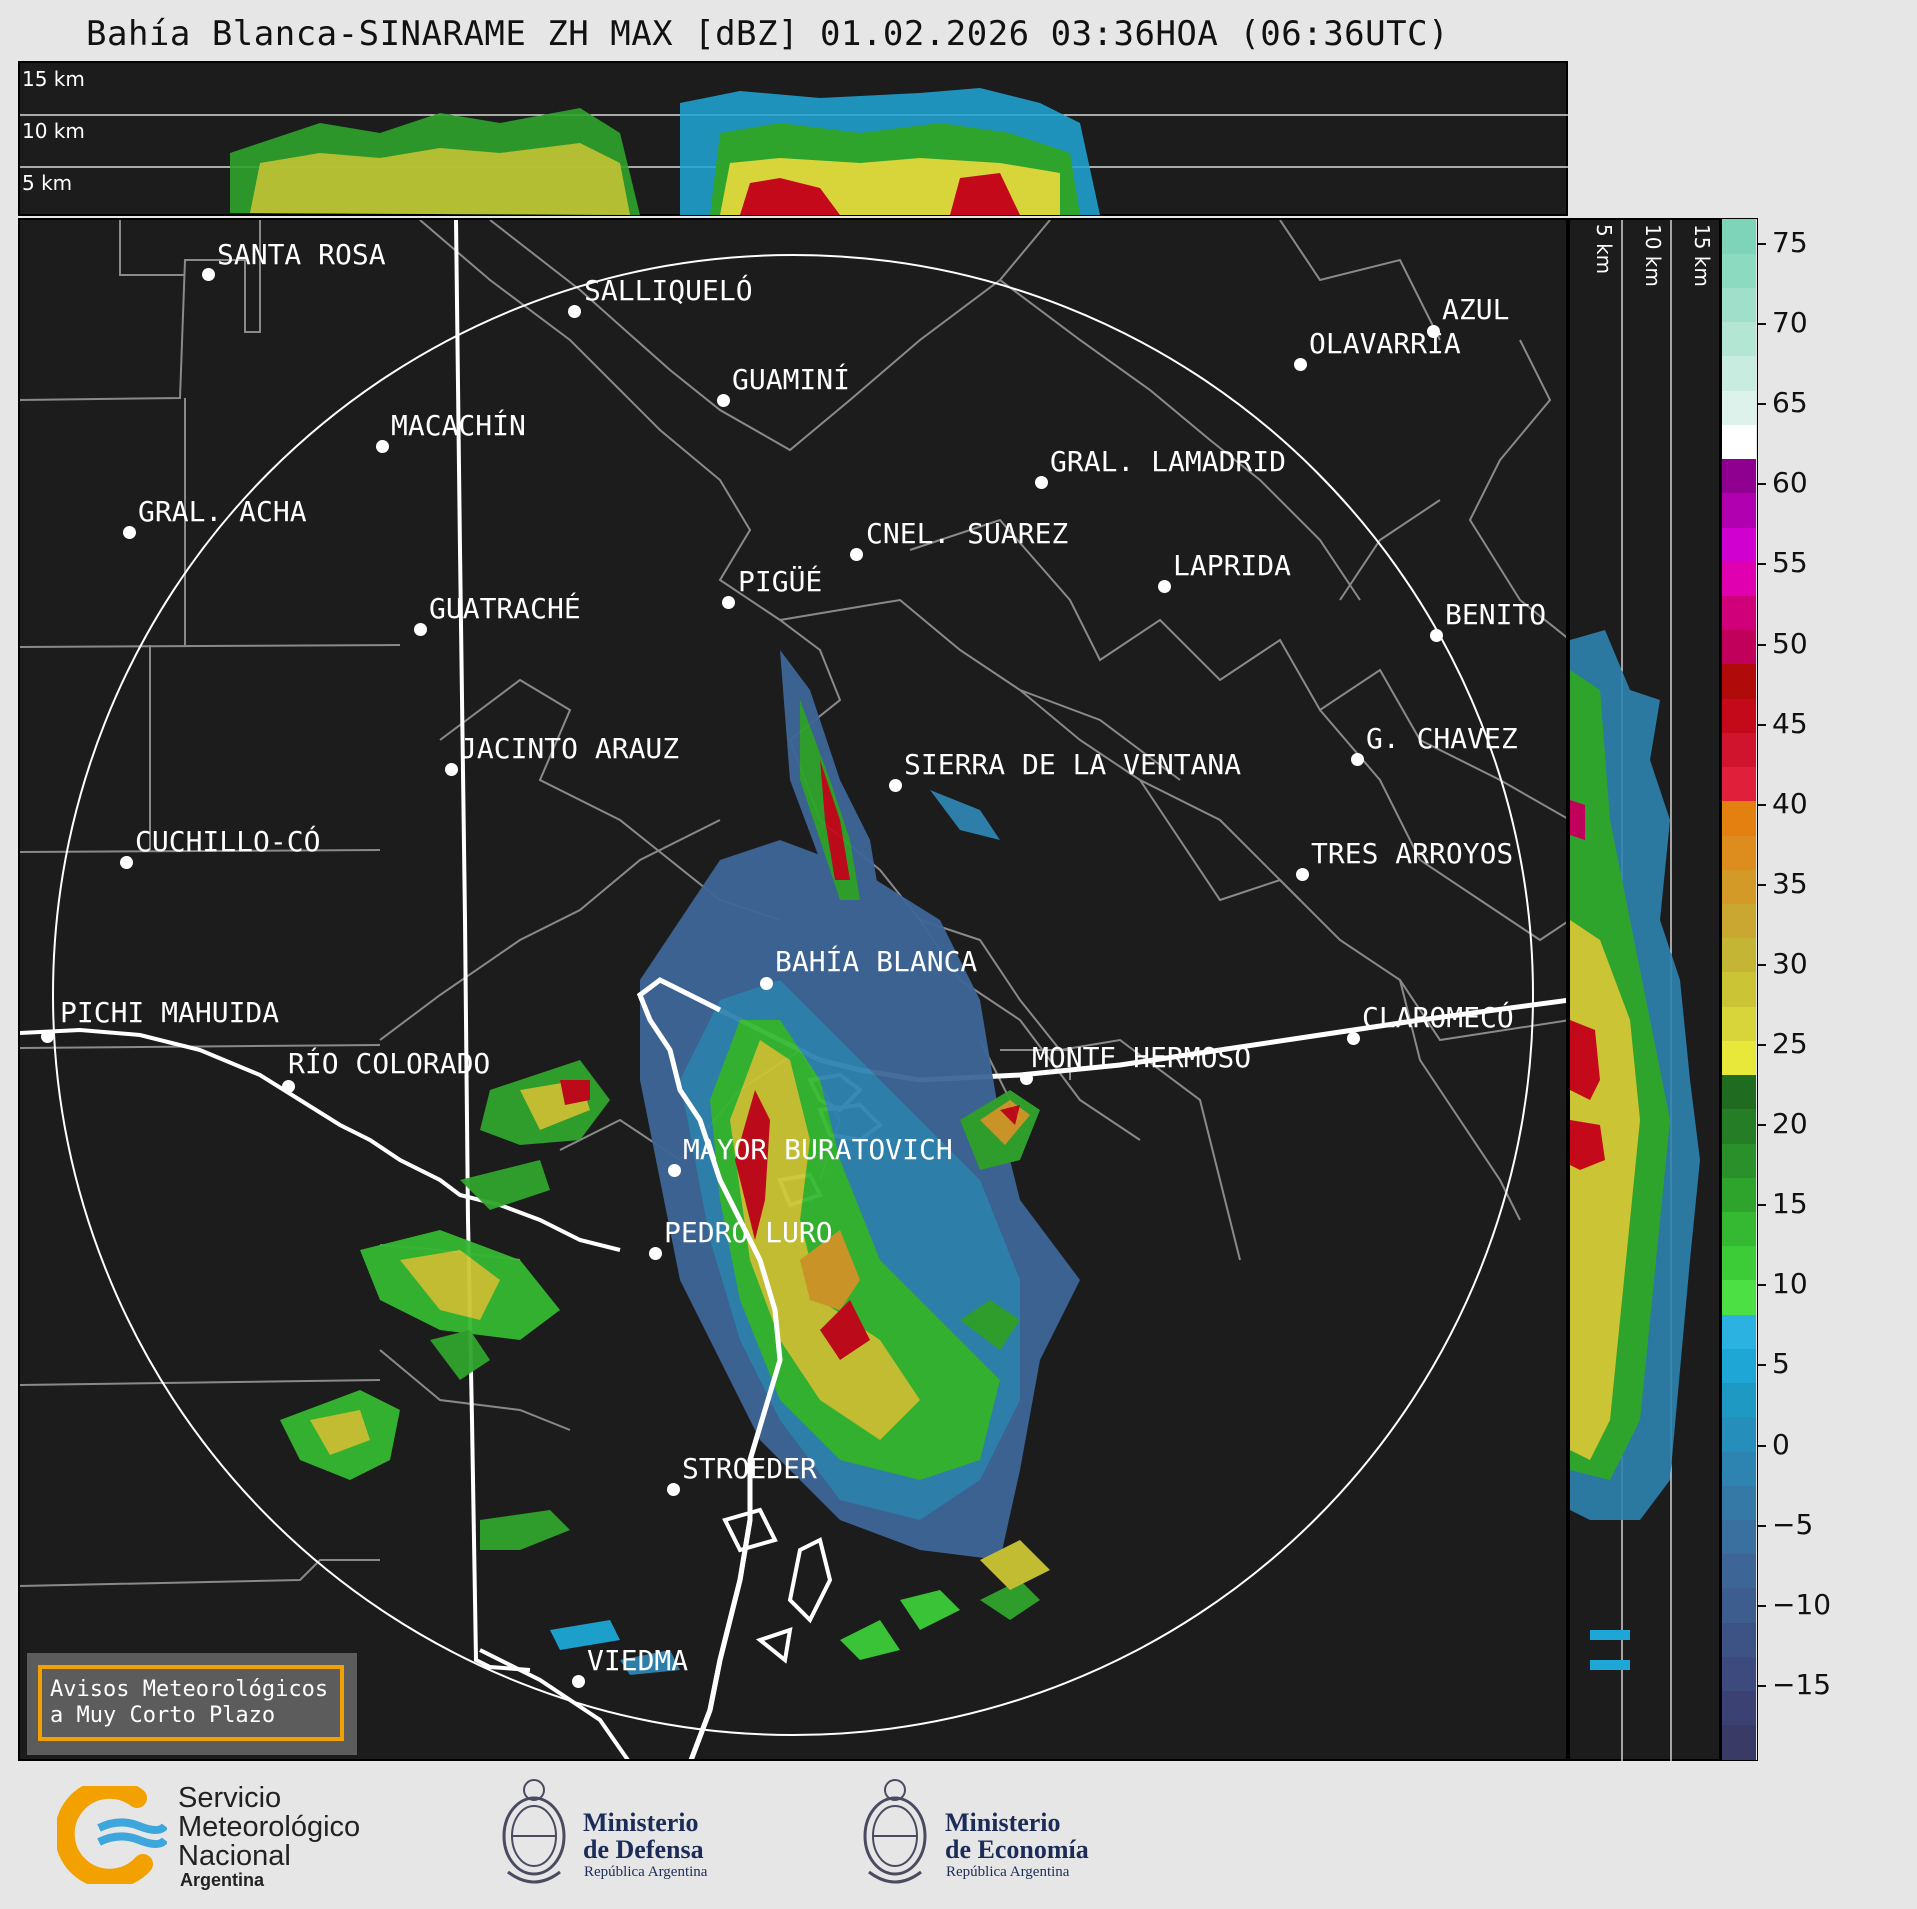 The image size is (1917, 1909). Describe the element at coordinates (748, 1232) in the screenshot. I see `city-label: PEDRO LURO` at that location.